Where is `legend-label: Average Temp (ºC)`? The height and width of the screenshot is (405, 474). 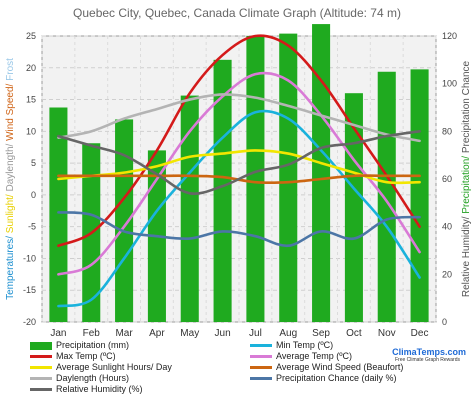 legend-label: Average Temp (ºC) is located at coordinates (314, 356).